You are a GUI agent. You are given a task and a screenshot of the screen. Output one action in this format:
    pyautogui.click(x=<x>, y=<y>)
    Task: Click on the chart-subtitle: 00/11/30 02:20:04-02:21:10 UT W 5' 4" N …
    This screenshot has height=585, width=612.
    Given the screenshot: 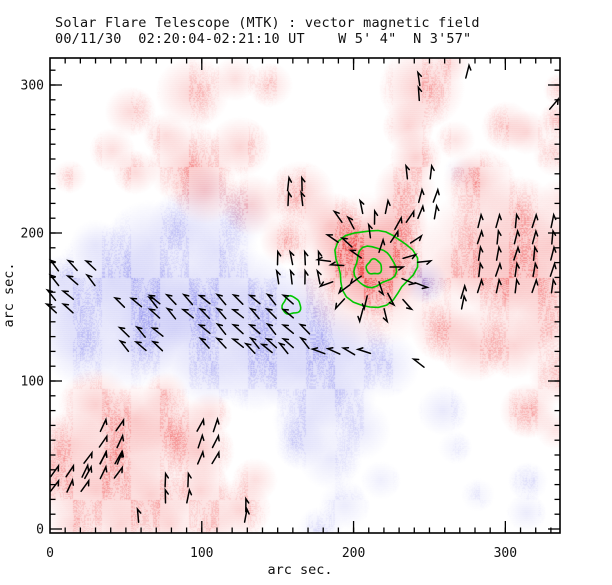 What is the action you would take?
    pyautogui.click(x=263, y=39)
    